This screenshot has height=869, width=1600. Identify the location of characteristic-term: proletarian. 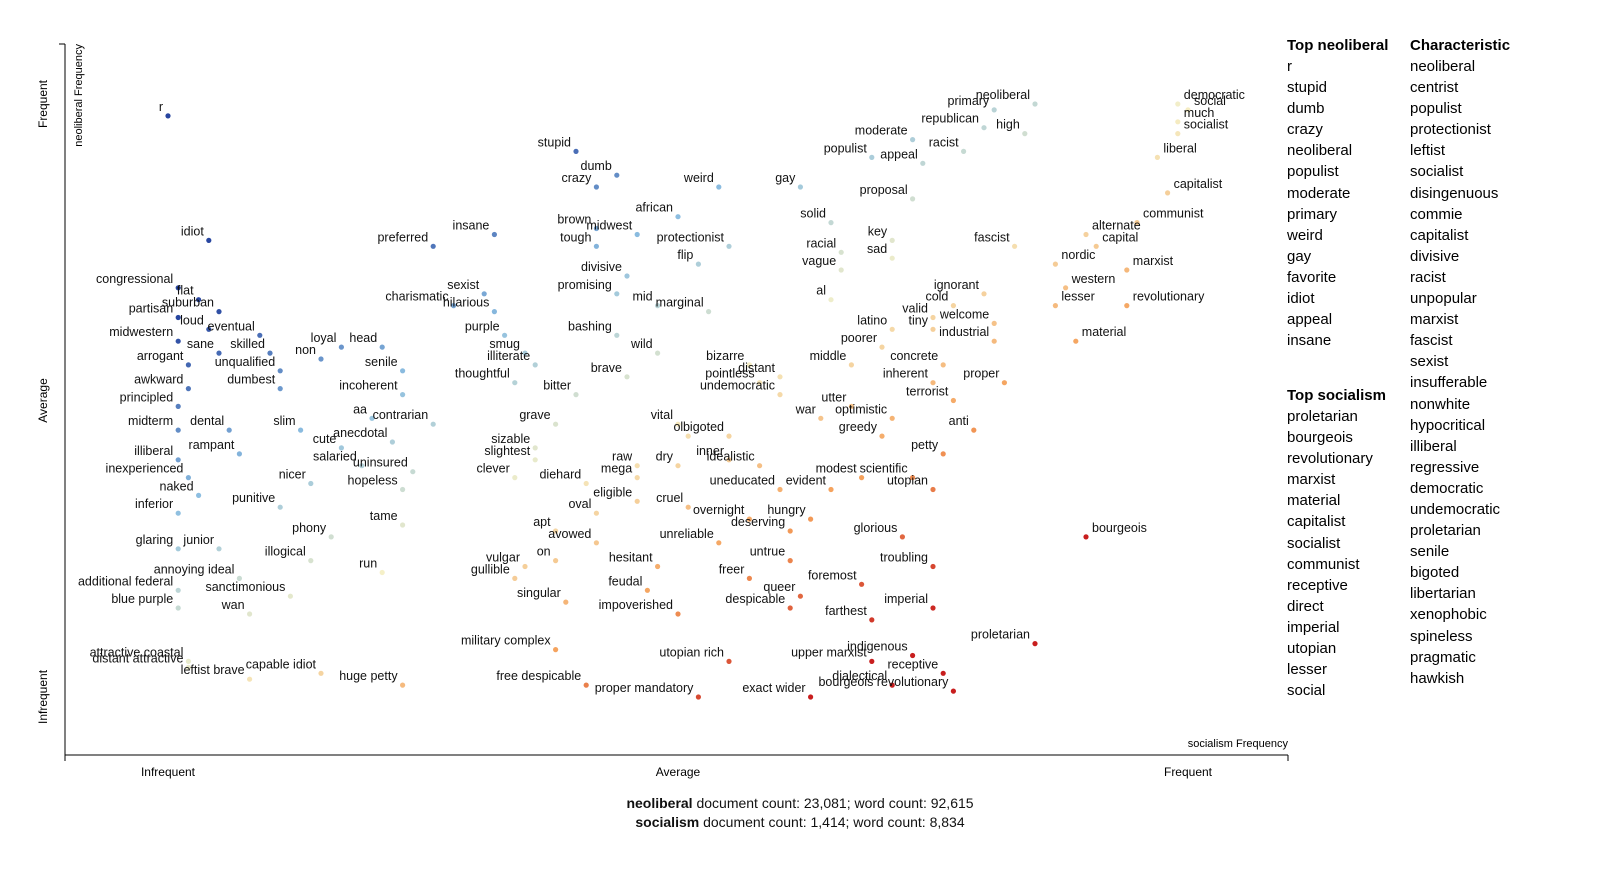
(1445, 531).